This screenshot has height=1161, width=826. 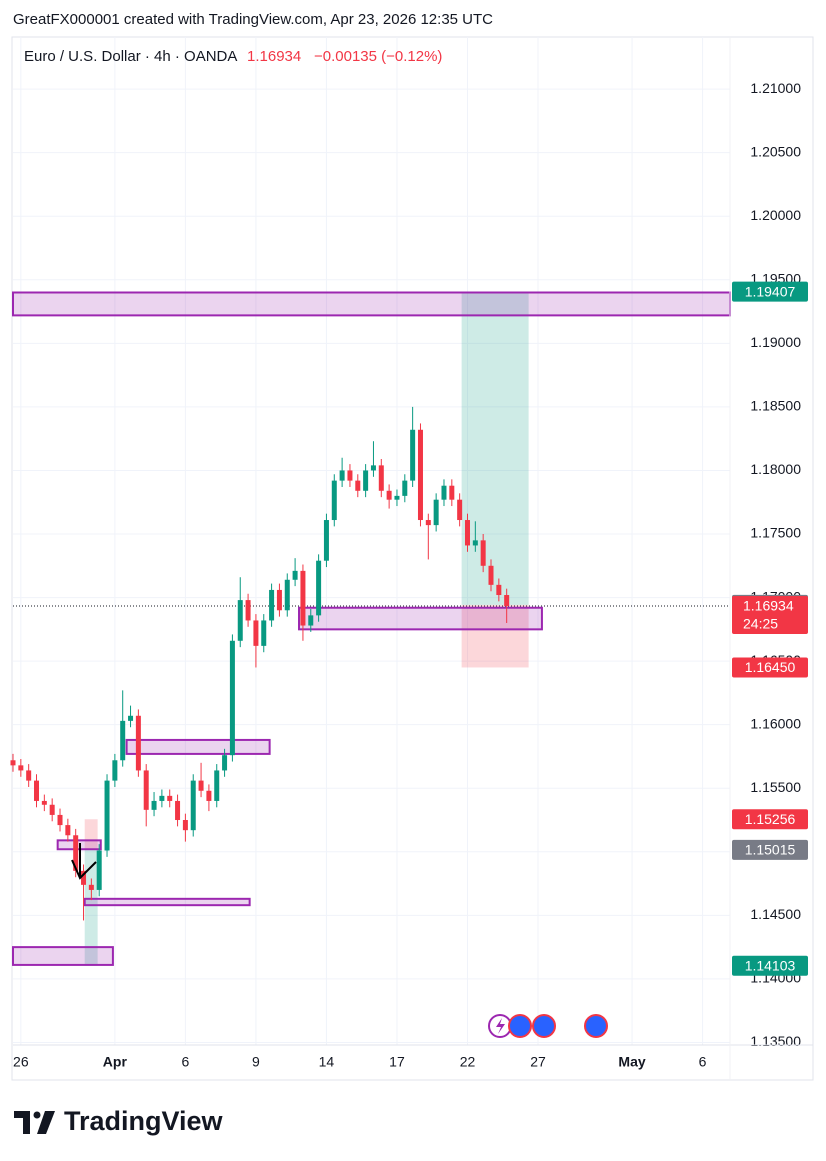 I want to click on event-icon-bolt, so click(x=500, y=1026).